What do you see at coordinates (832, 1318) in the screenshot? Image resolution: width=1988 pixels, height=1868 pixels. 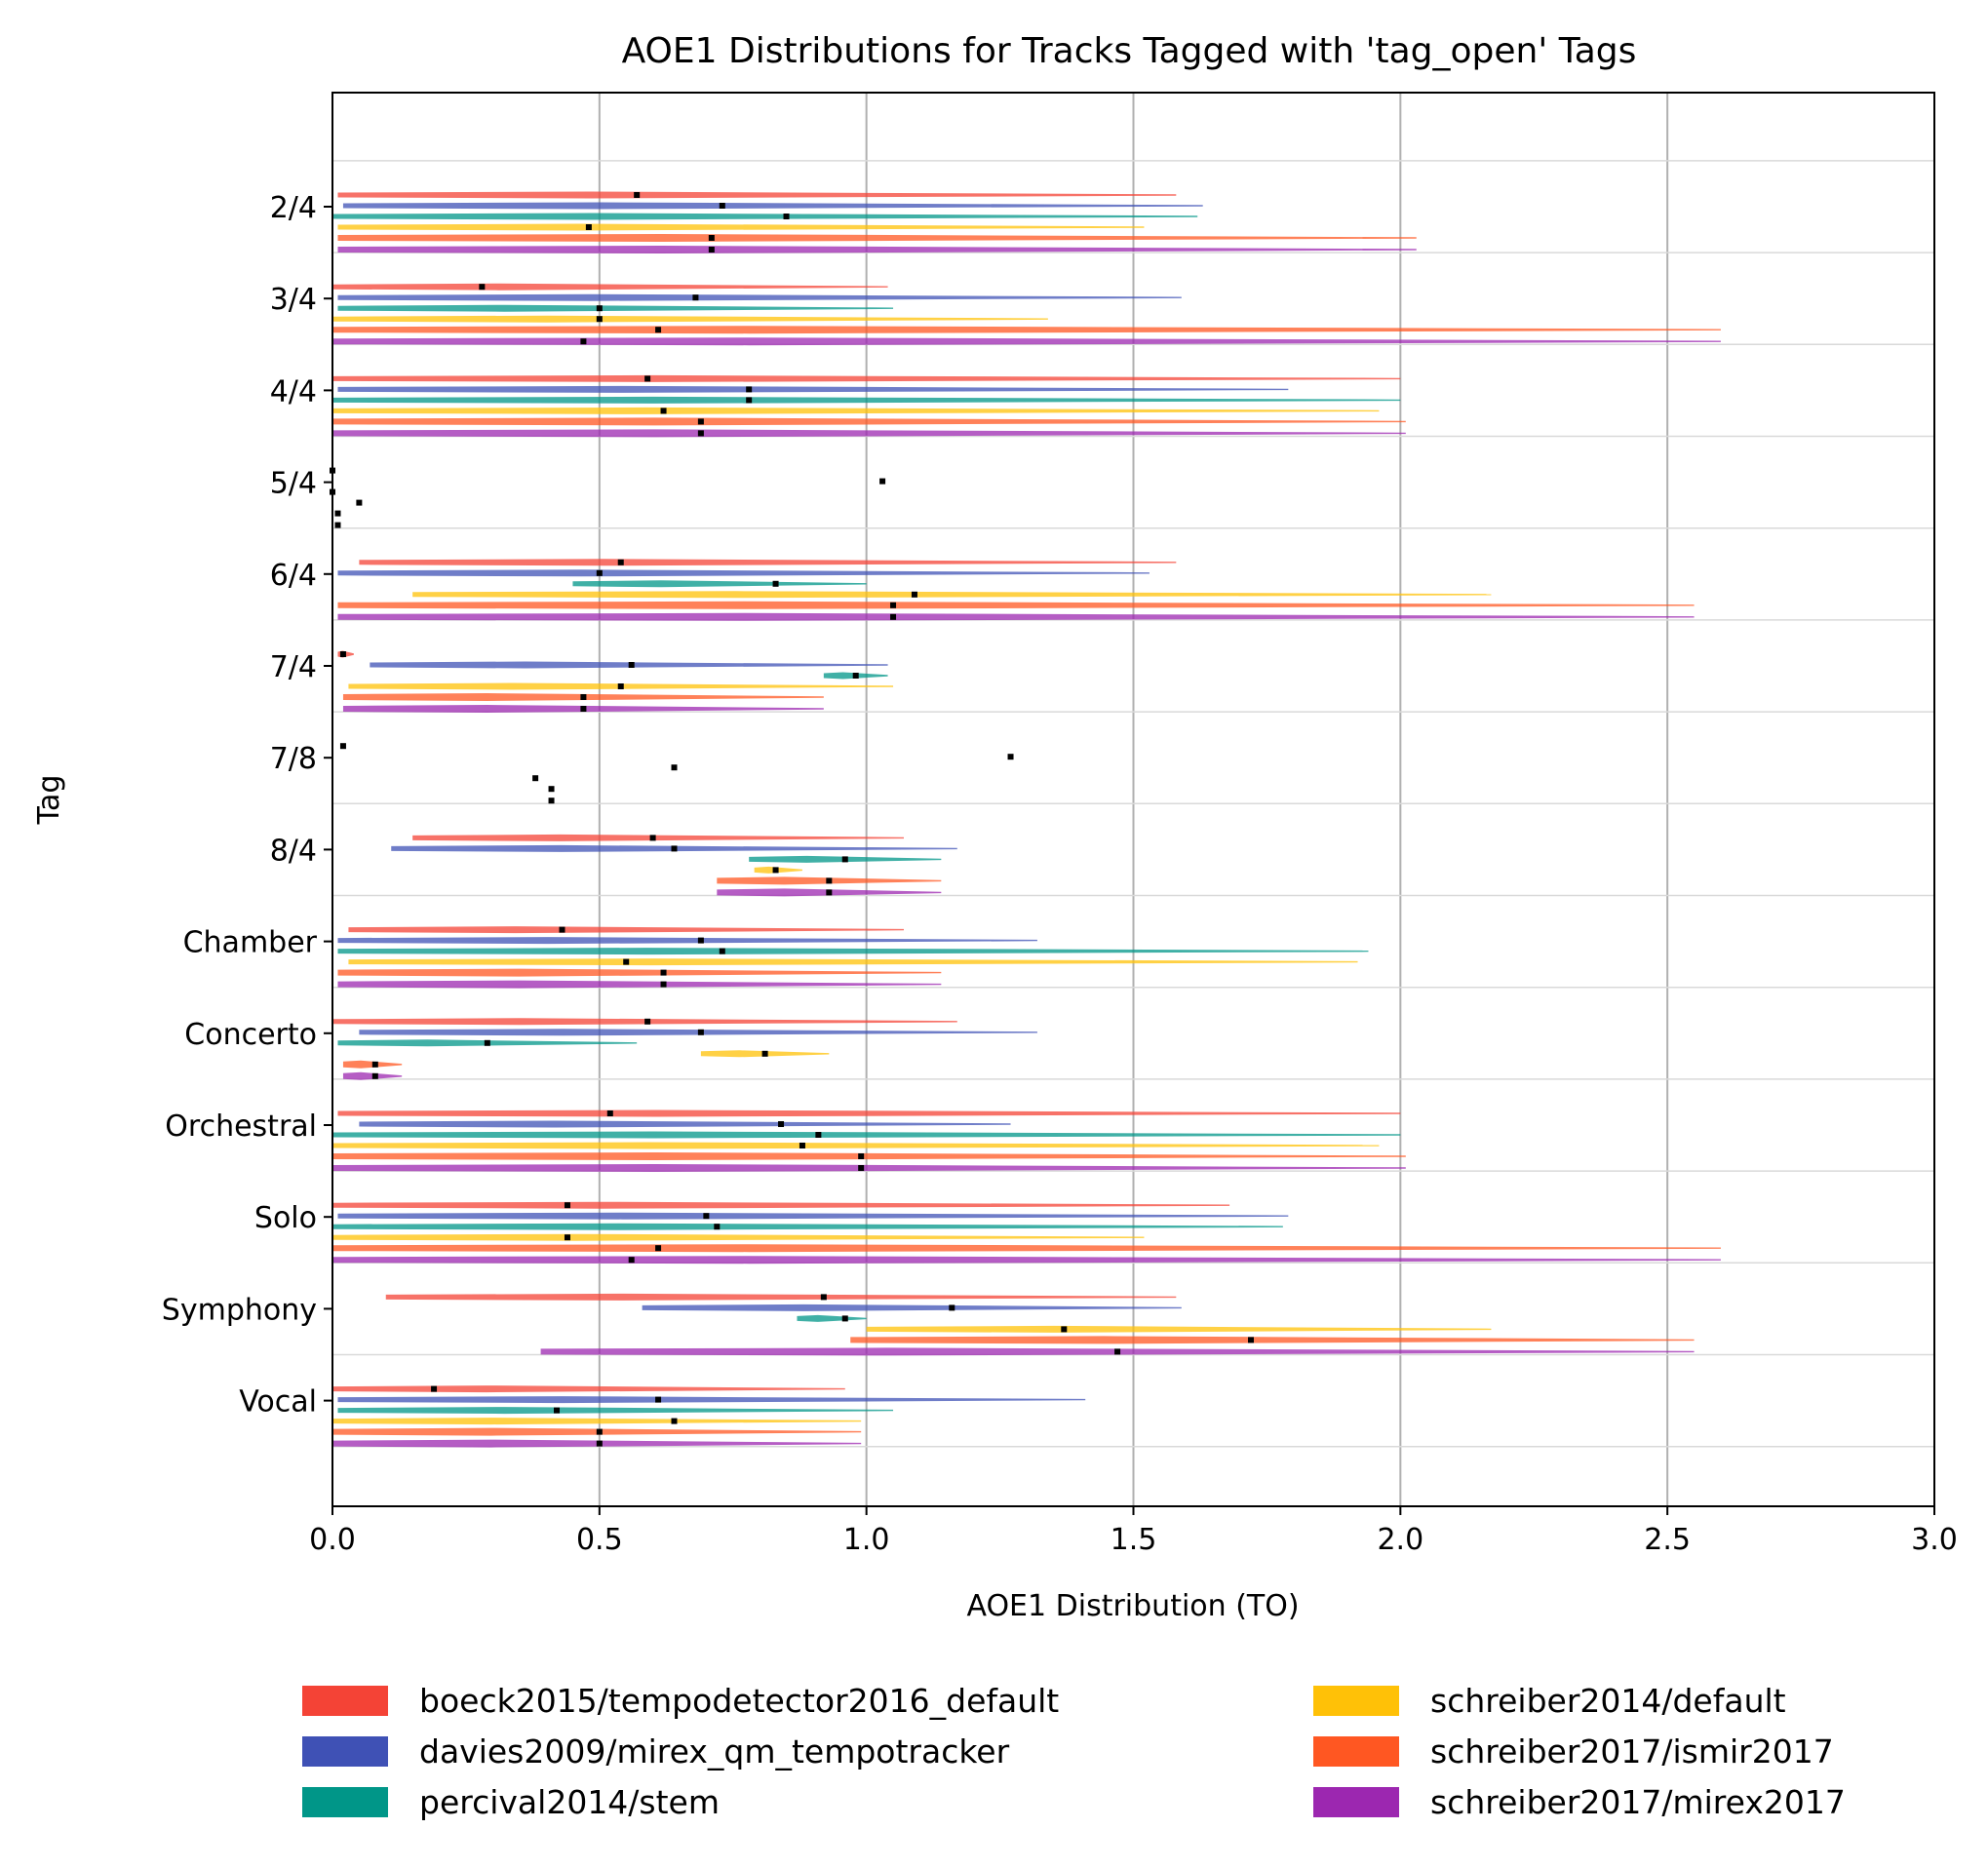 I see `violin-percival2014-stem-symphony` at bounding box center [832, 1318].